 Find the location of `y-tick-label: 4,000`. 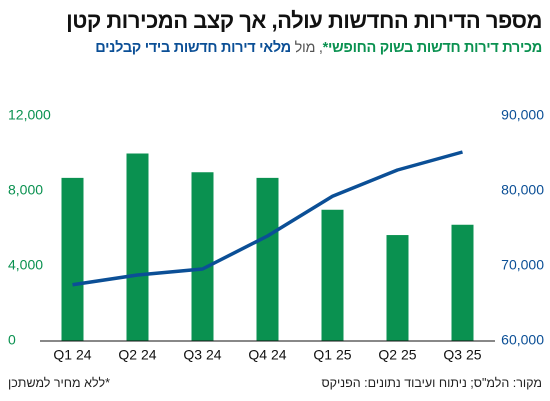

y-tick-label: 4,000 is located at coordinates (25, 265).